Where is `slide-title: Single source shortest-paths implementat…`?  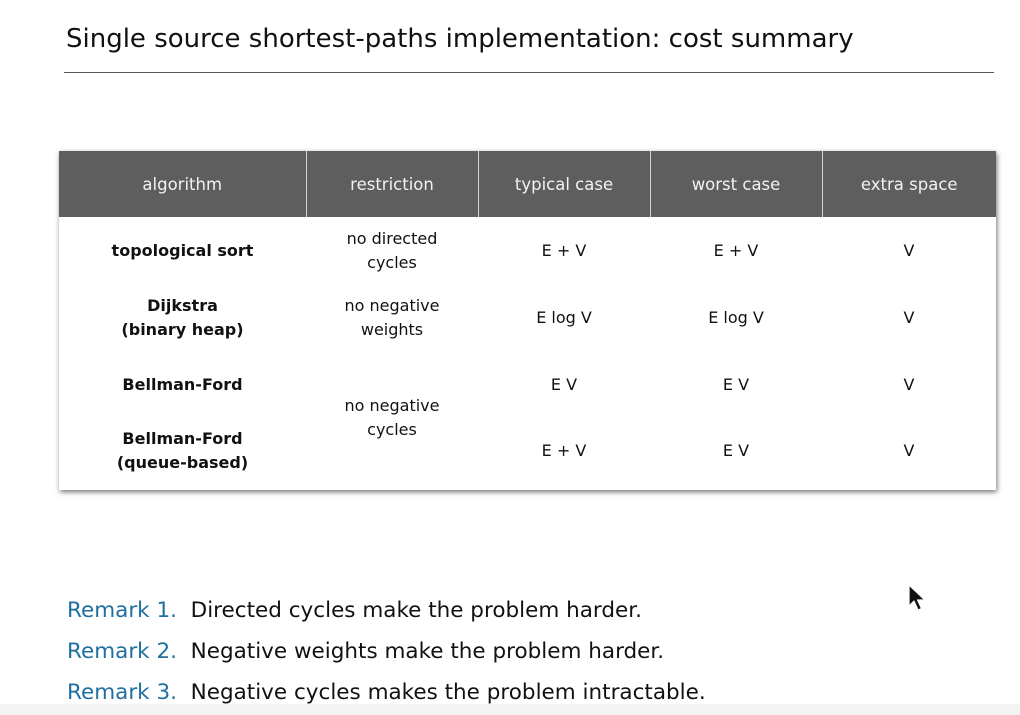
slide-title: Single source shortest-paths implementat… is located at coordinates (460, 39).